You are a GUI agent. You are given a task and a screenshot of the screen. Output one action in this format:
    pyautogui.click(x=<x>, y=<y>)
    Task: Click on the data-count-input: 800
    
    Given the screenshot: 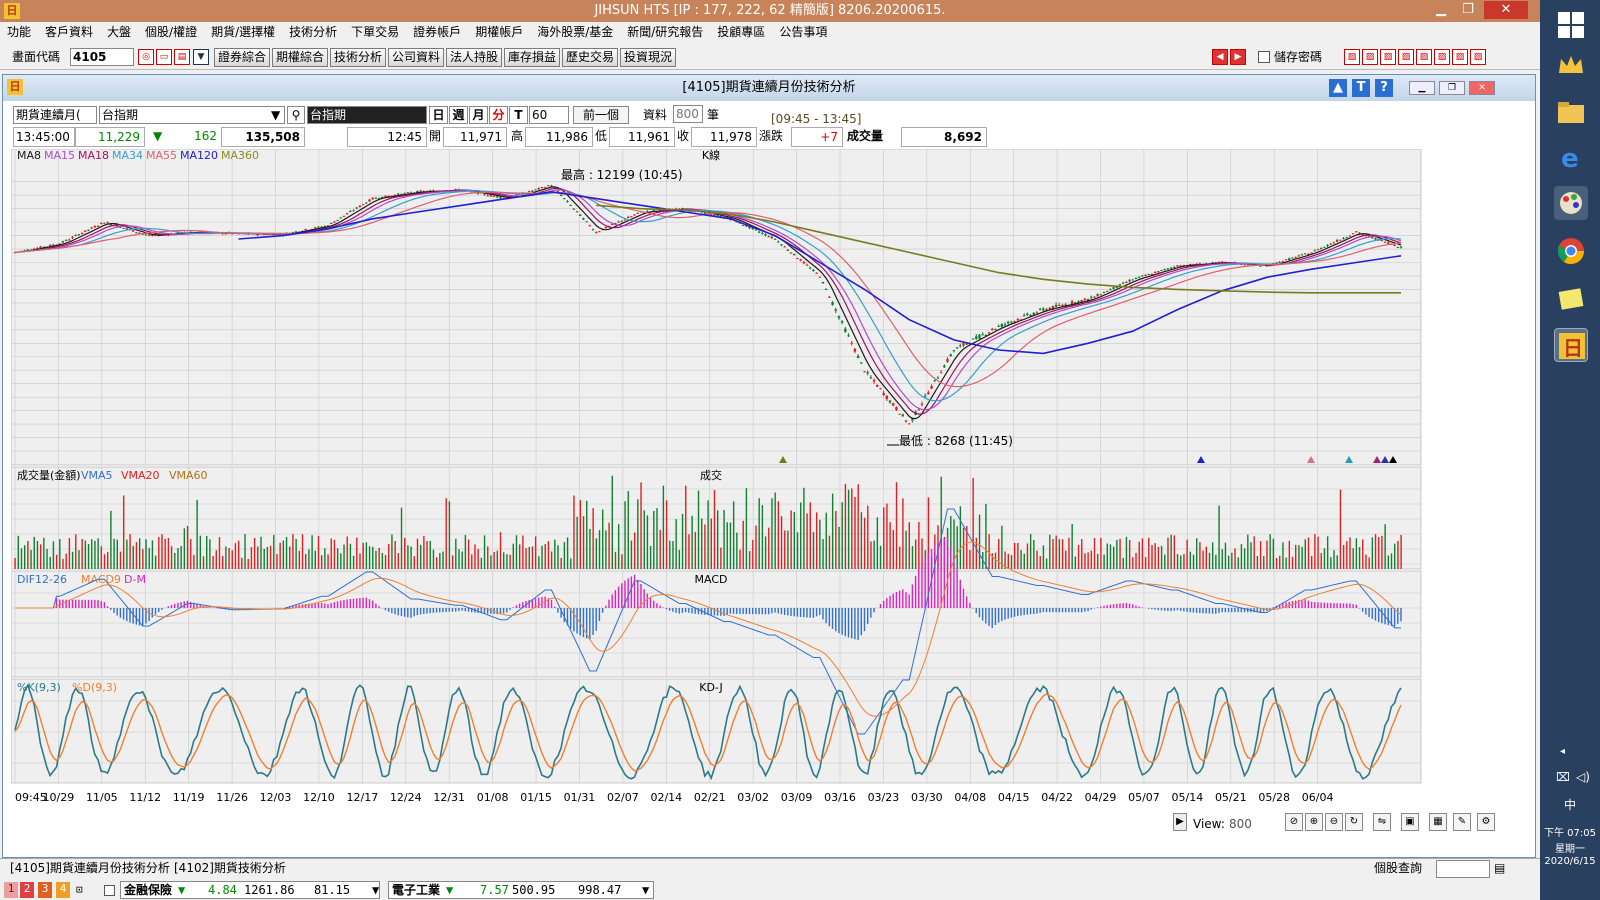 What is the action you would take?
    pyautogui.click(x=688, y=114)
    